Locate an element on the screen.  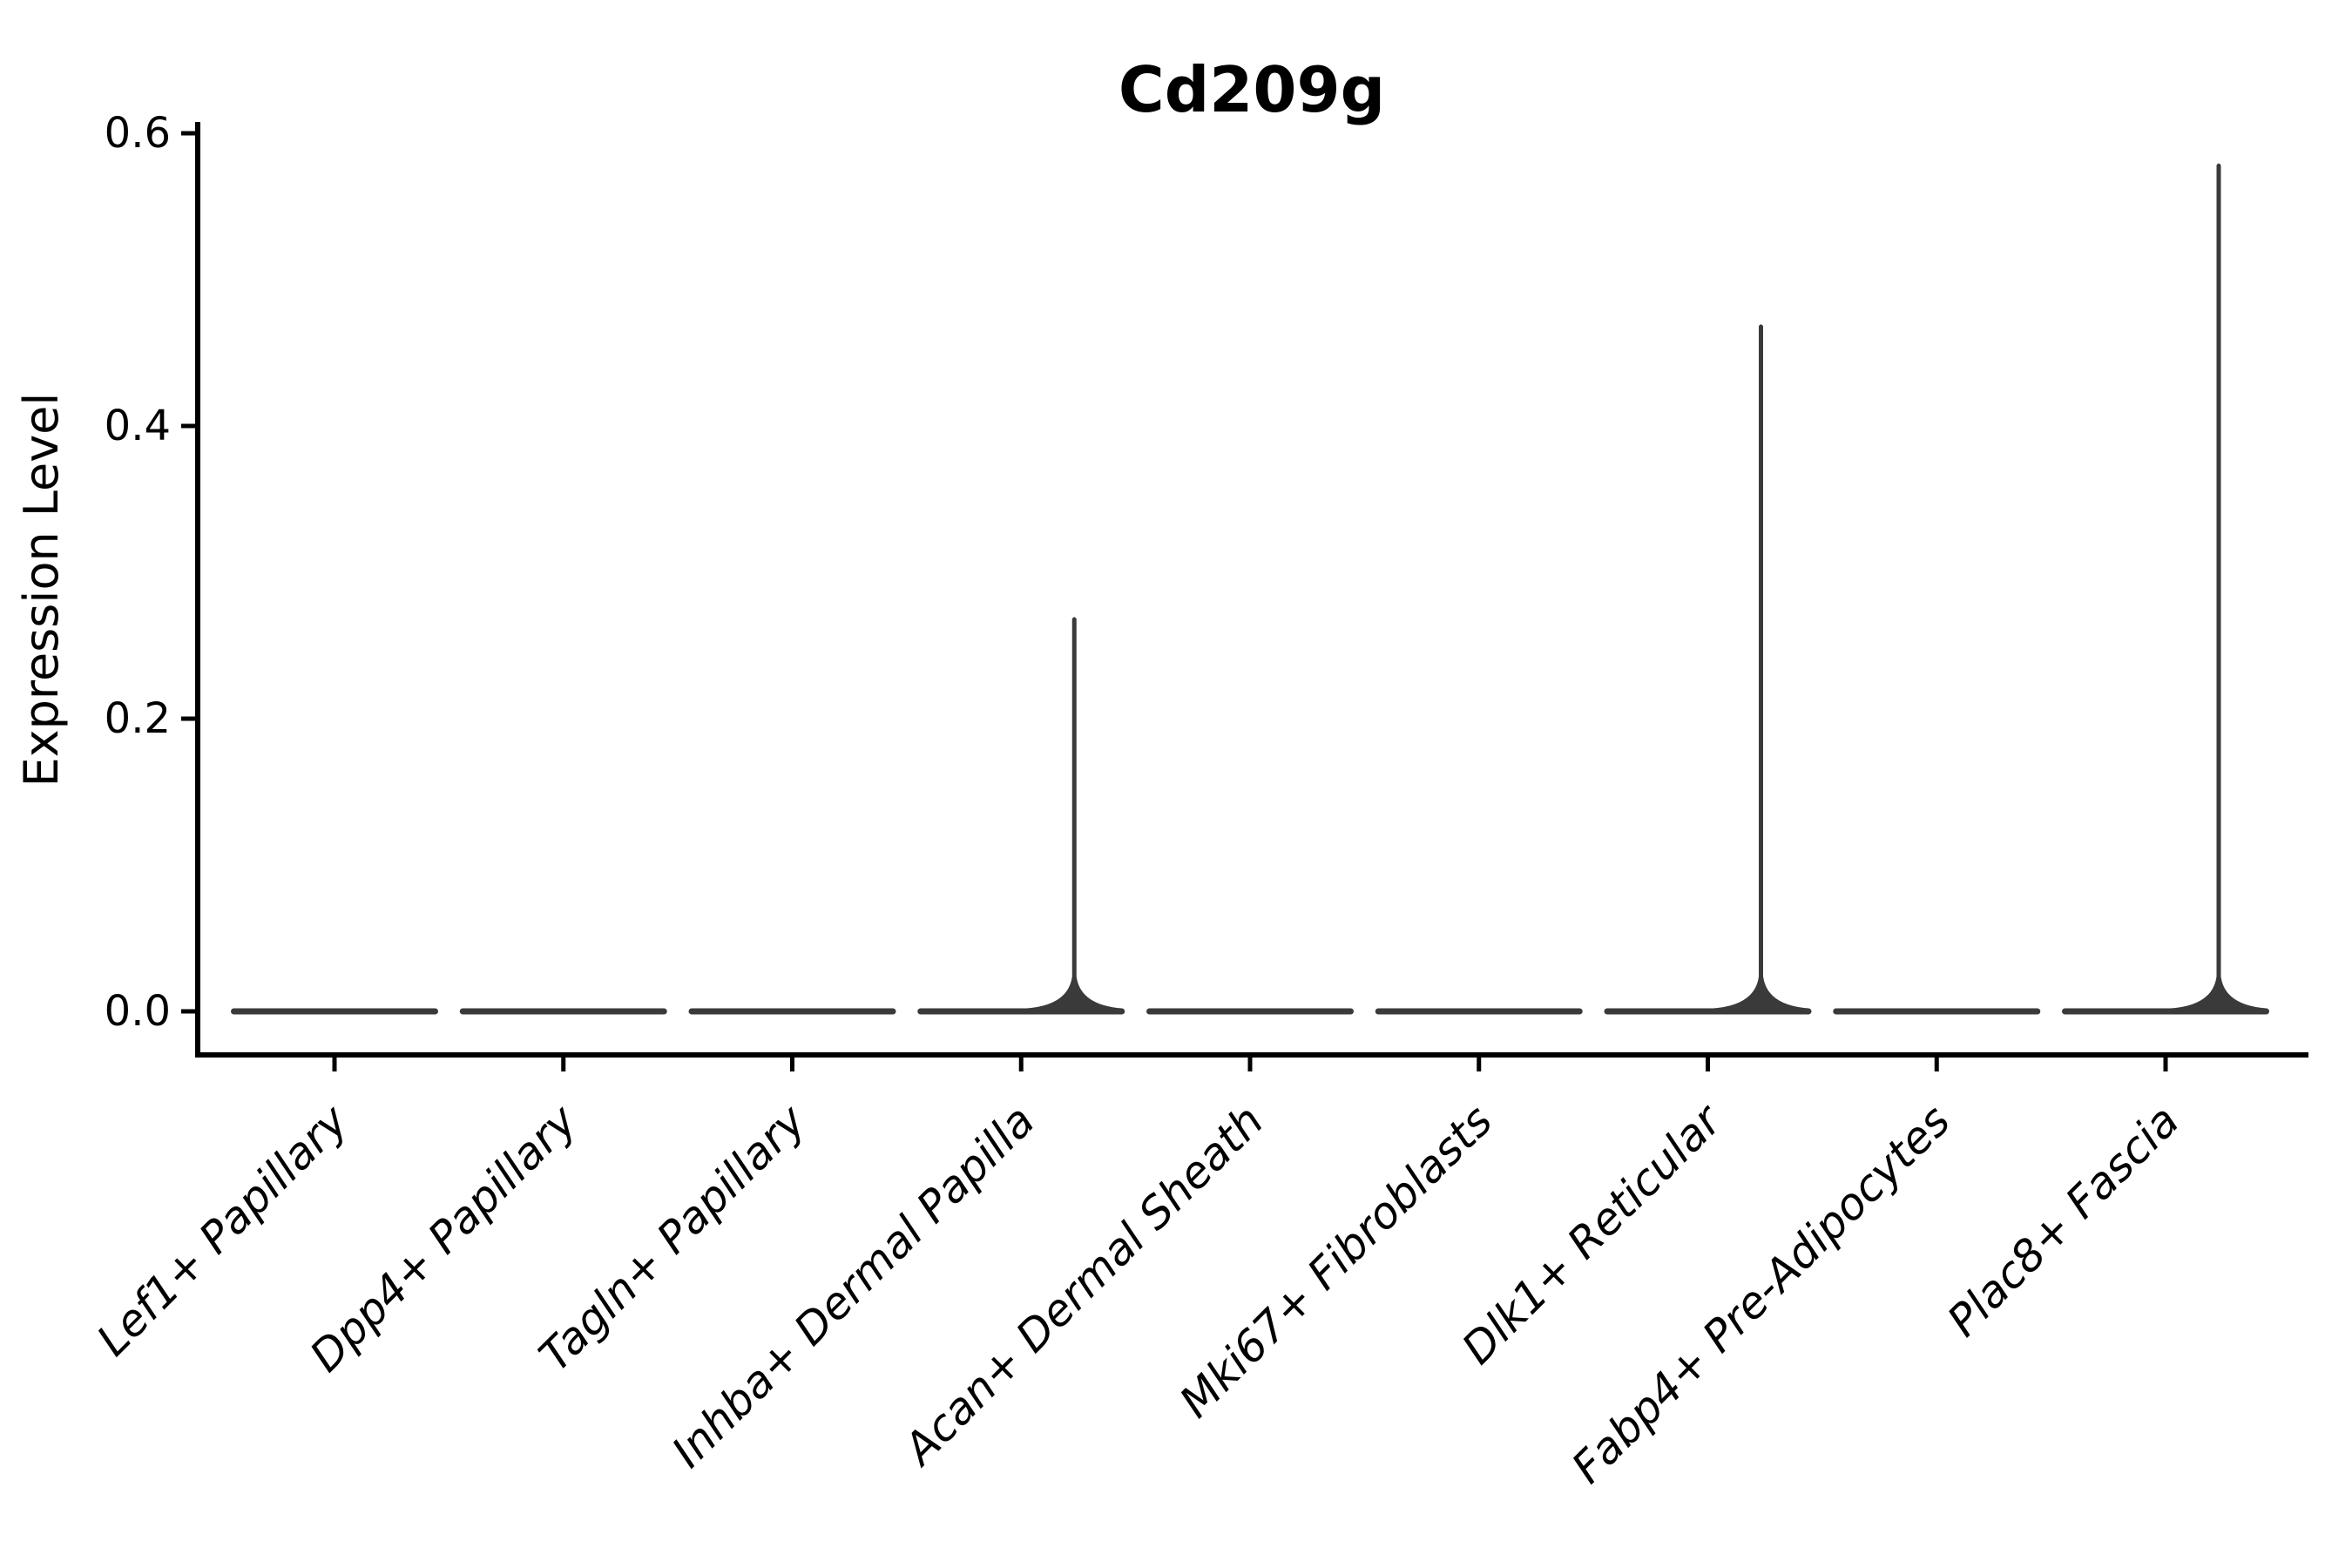
y-tick-label-1: 0.2 is located at coordinates (138, 718).